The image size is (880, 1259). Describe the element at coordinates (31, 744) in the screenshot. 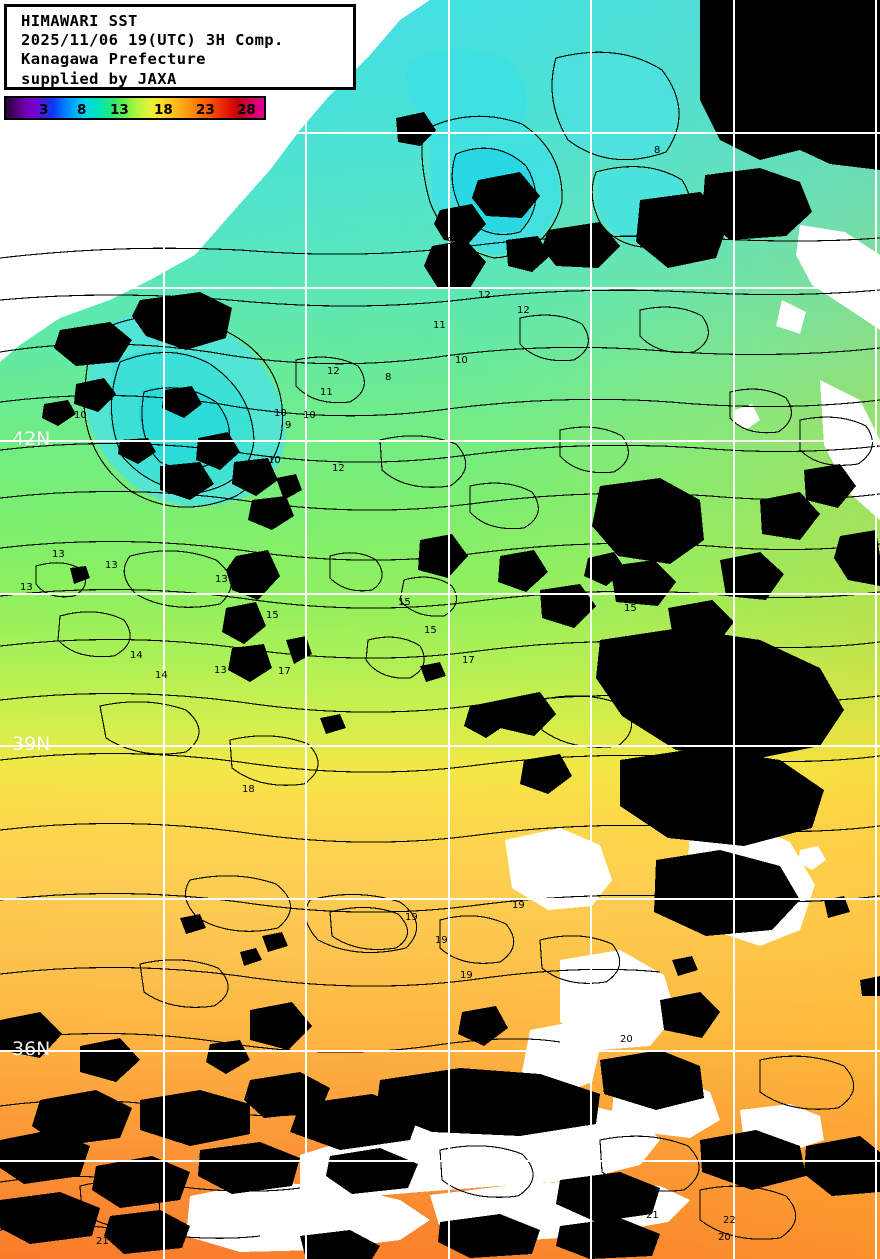

I see `lat-label-39n: 39N` at that location.